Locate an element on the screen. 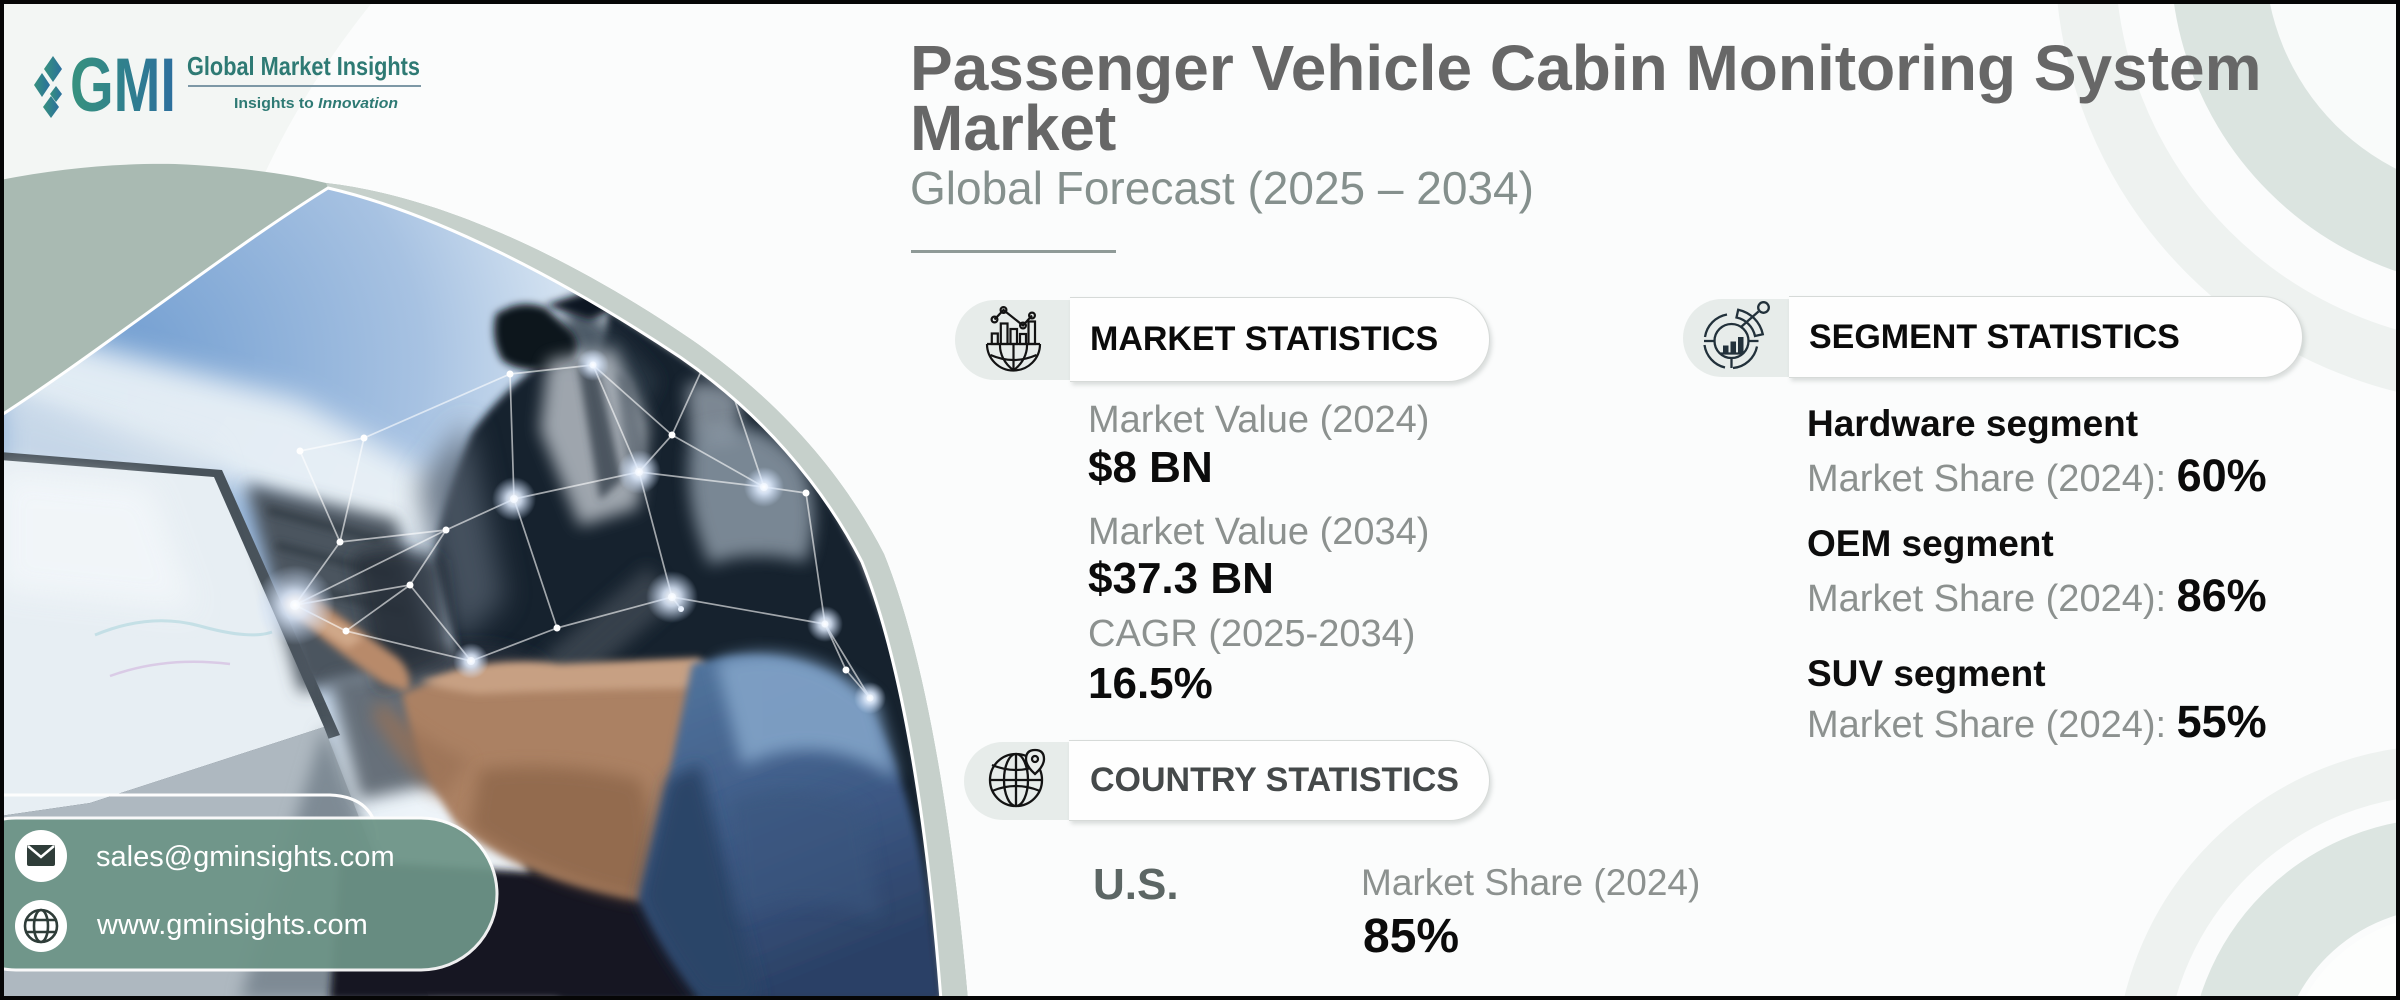 This screenshot has width=2400, height=1000. svg-text: GMI is located at coordinates (123, 88).